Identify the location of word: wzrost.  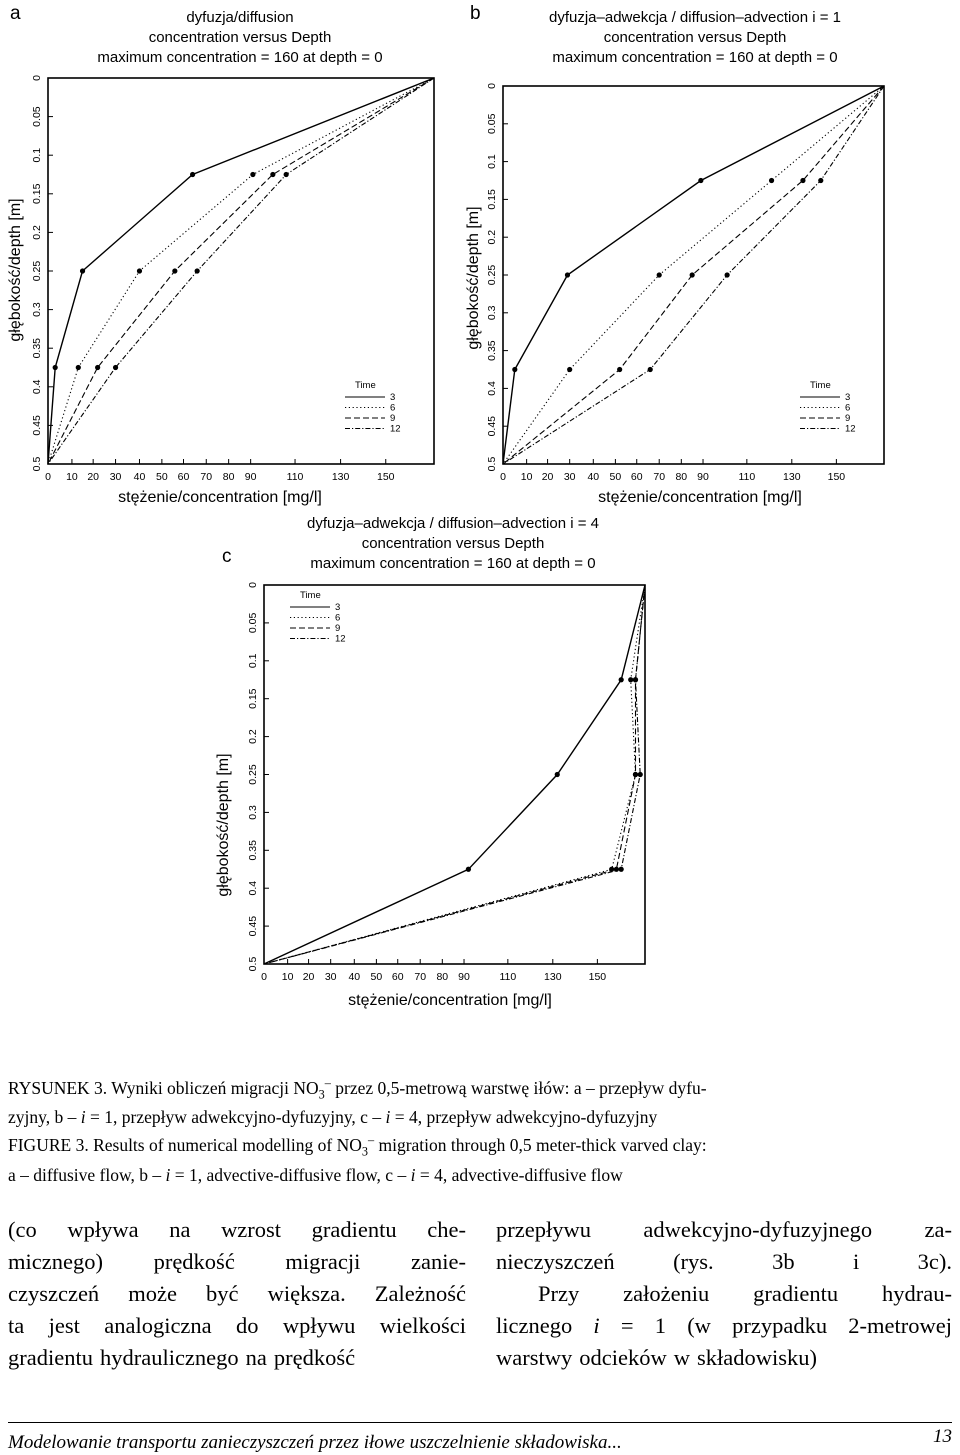
(251, 1229).